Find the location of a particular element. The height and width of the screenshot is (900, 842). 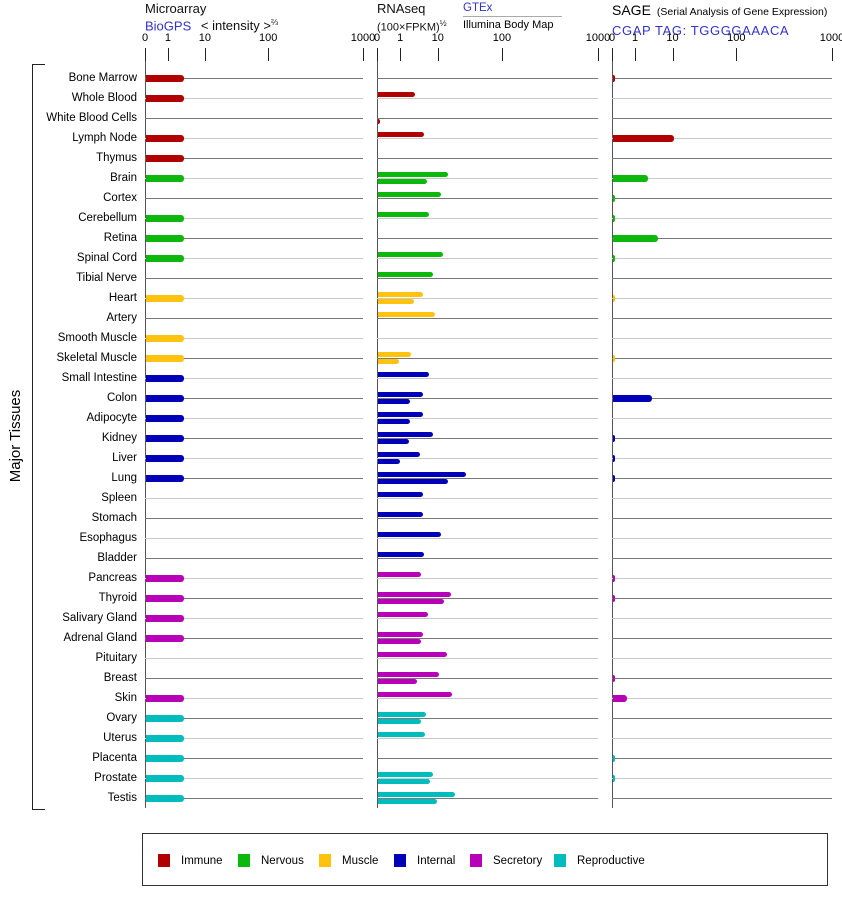

bar-gtex-heart is located at coordinates (401, 294).